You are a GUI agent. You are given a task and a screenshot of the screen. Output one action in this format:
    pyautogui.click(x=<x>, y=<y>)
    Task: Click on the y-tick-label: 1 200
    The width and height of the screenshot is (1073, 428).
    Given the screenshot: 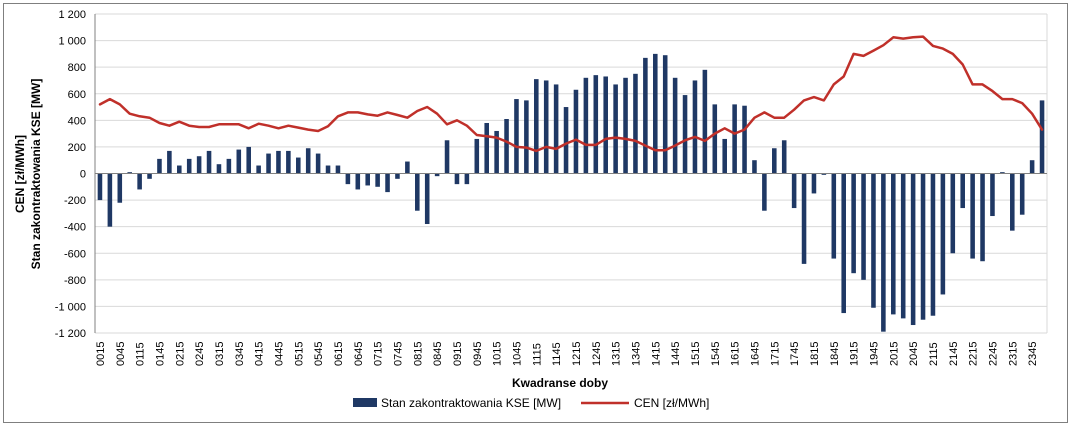 What is the action you would take?
    pyautogui.click(x=72, y=15)
    